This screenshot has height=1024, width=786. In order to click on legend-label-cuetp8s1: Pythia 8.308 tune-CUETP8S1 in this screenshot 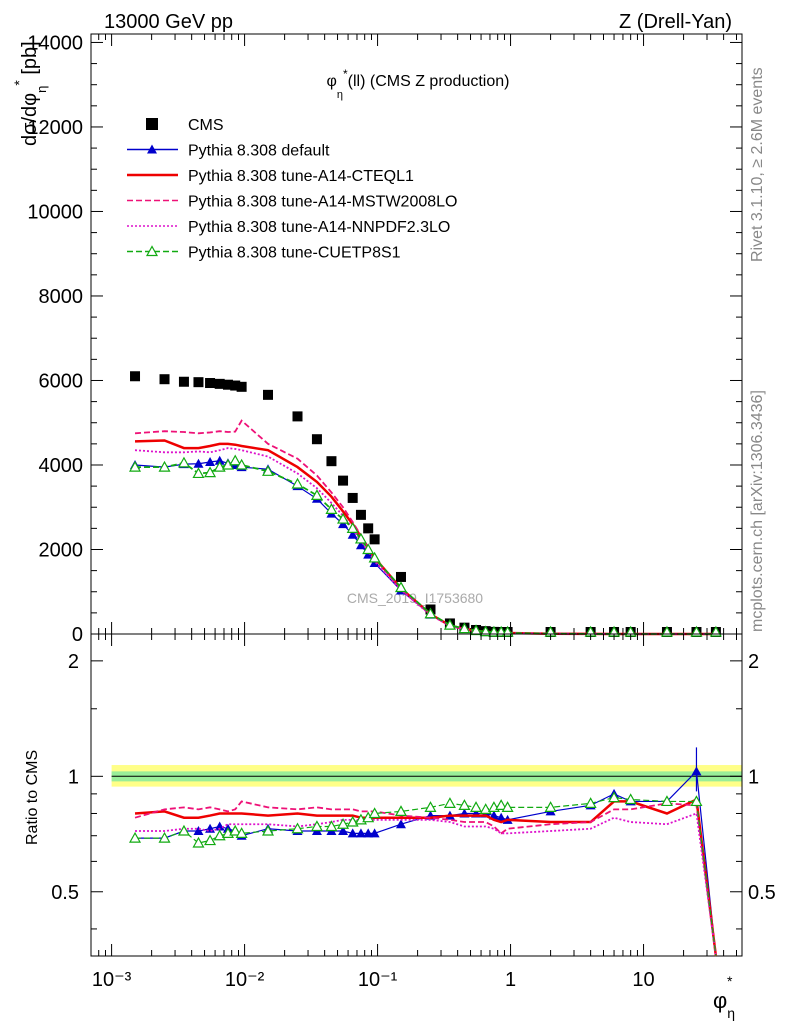, I will do `click(294, 253)`.